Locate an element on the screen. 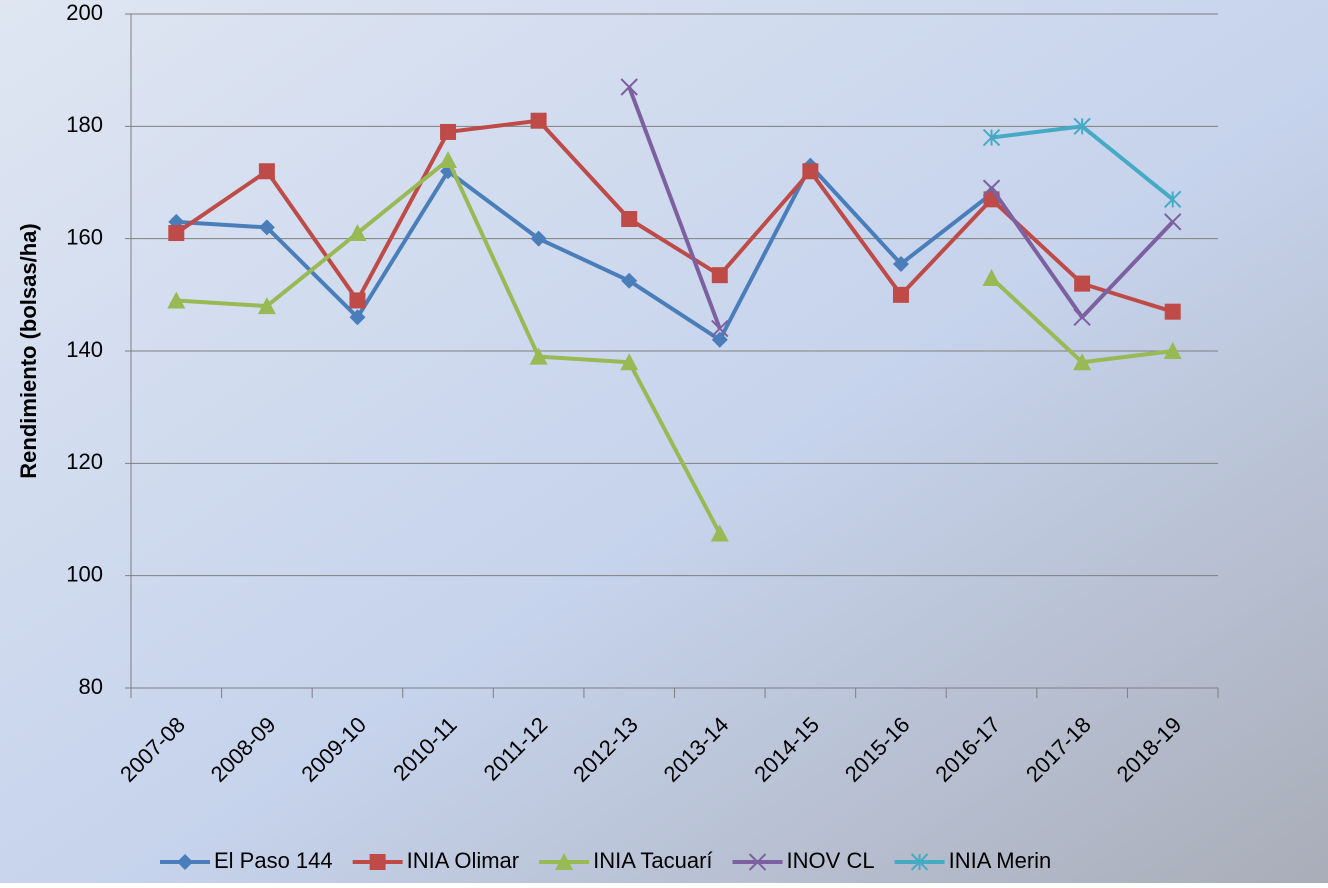 The width and height of the screenshot is (1328, 888). y-axis-title: Rendimiento (bolsas/ha) is located at coordinates (28, 350).